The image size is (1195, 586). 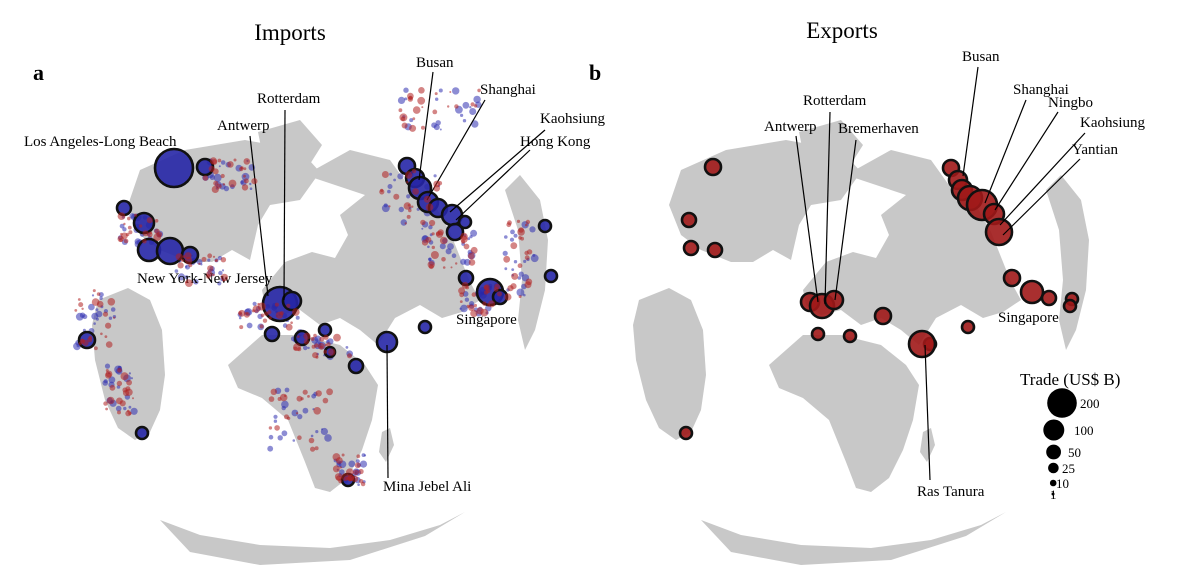 What do you see at coordinates (1090, 403) in the screenshot?
I see `legend-label: 200` at bounding box center [1090, 403].